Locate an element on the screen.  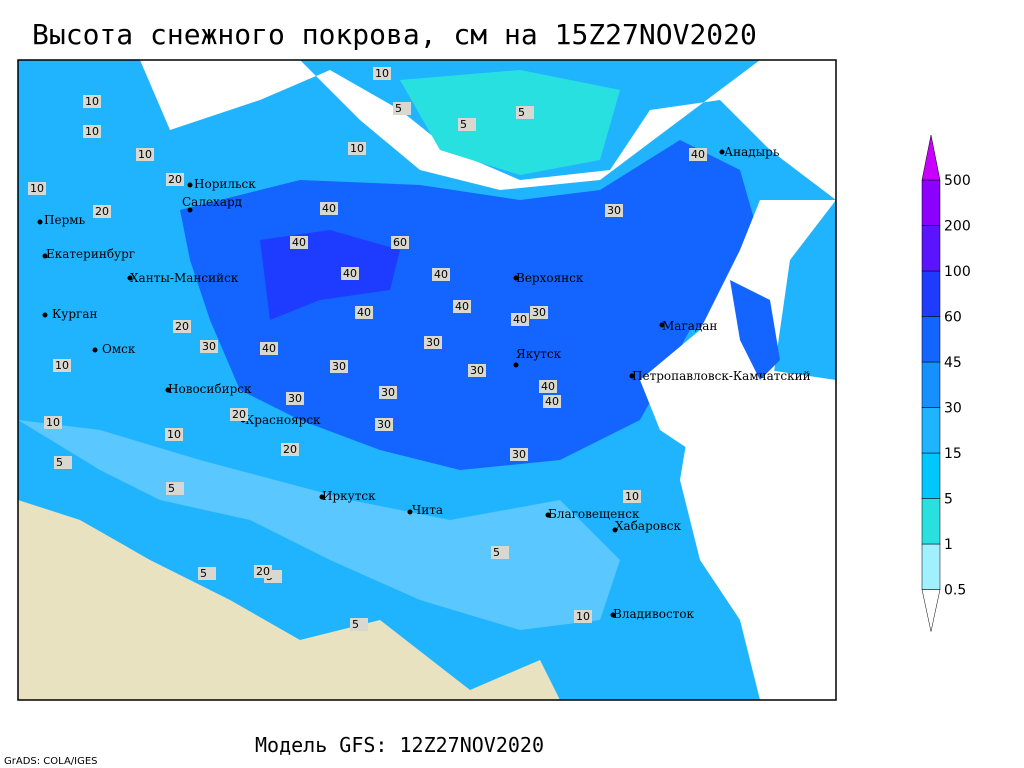
arctic-ocean is located at coordinates (488, 130).